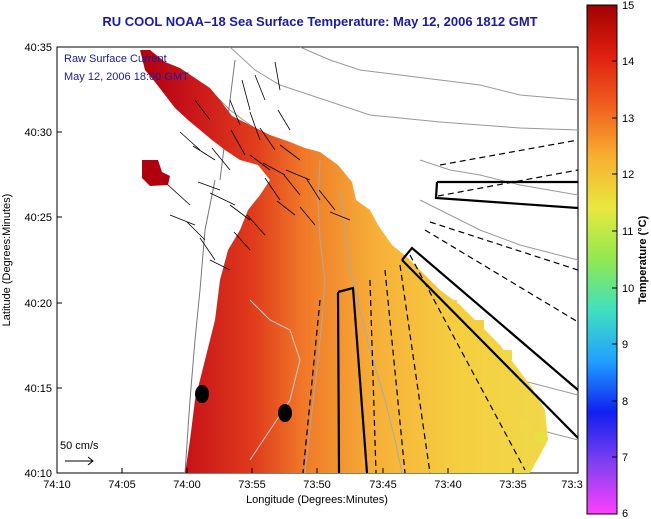  Describe the element at coordinates (38, 48) in the screenshot. I see `y-tick-label: 40:35` at that location.